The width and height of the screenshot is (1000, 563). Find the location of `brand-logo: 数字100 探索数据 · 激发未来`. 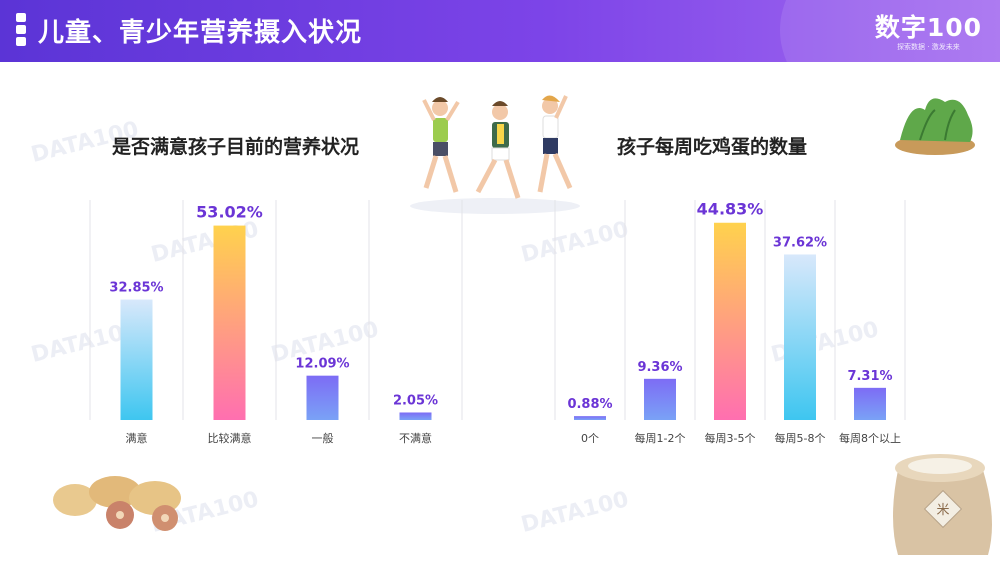

brand-logo: 数字100 探索数据 · 激发未来 is located at coordinates (928, 30).